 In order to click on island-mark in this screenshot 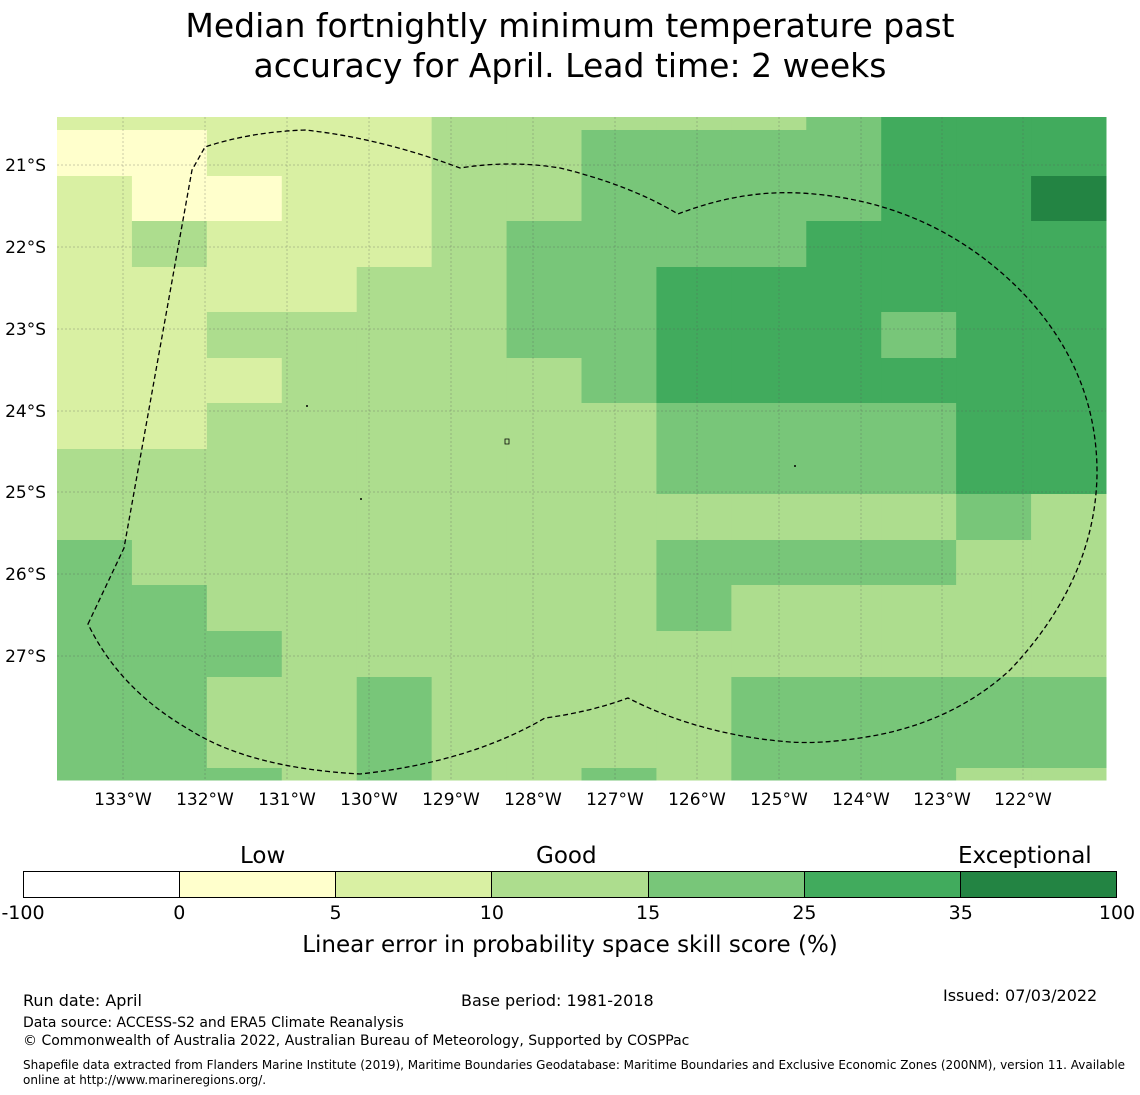, I will do `click(507, 441)`.